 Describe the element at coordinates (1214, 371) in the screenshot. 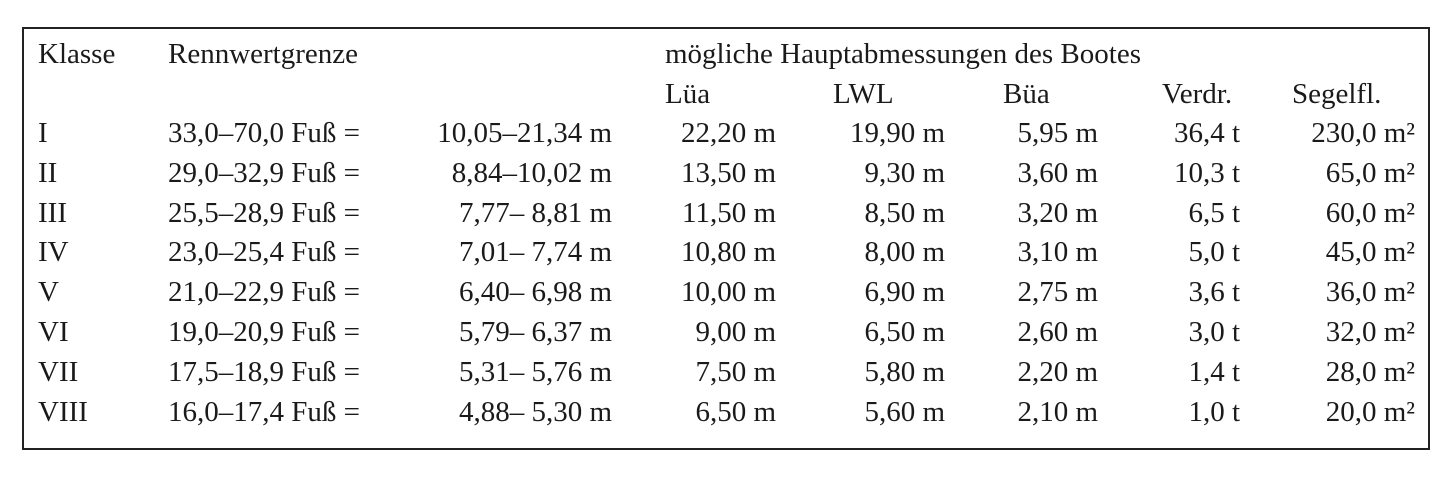

I see `cell: 1,4 t` at that location.